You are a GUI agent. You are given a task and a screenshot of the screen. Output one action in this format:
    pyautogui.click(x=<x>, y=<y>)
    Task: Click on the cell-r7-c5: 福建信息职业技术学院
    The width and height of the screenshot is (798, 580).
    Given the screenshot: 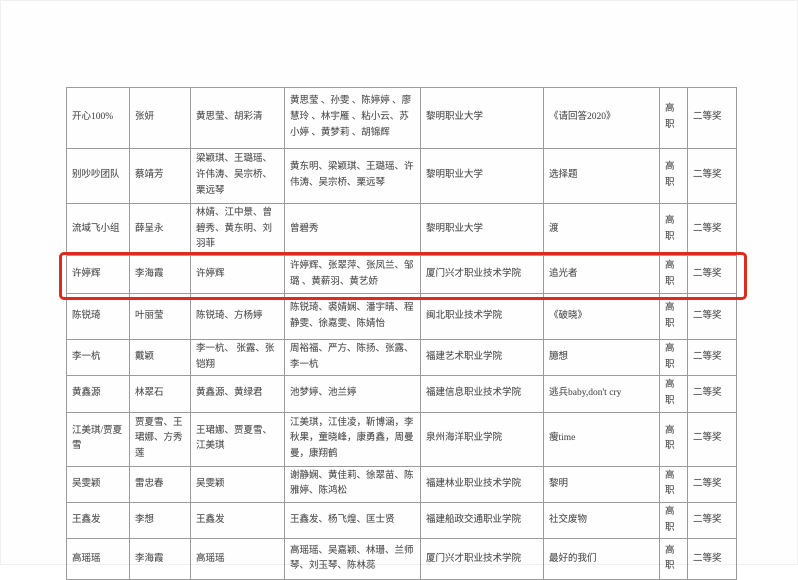 What is the action you would take?
    pyautogui.click(x=482, y=394)
    